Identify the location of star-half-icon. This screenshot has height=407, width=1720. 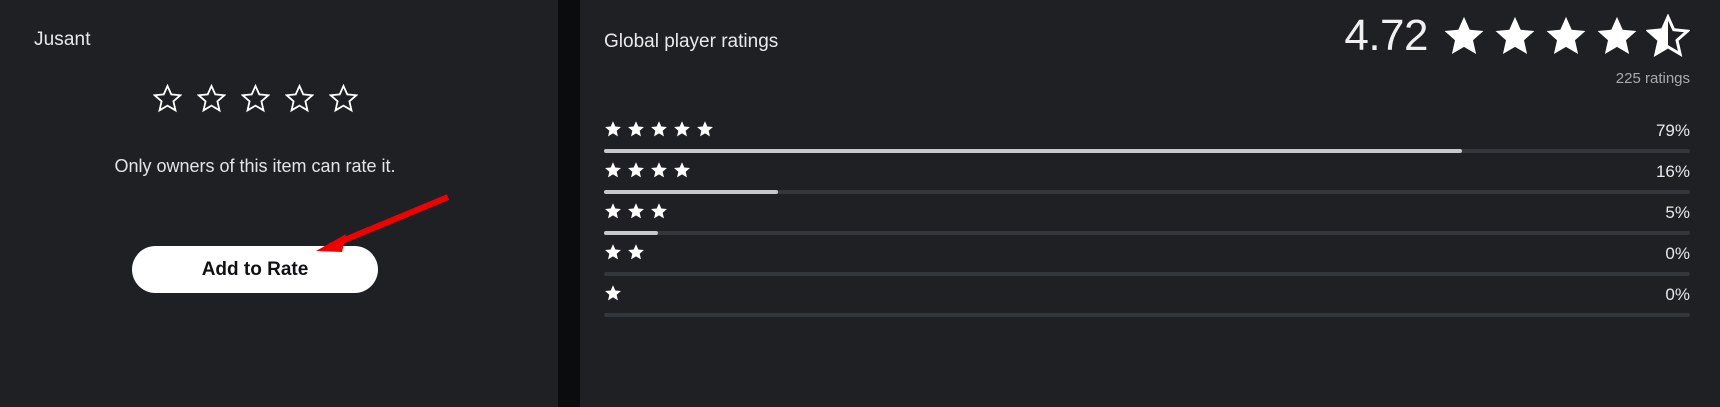
(1668, 35).